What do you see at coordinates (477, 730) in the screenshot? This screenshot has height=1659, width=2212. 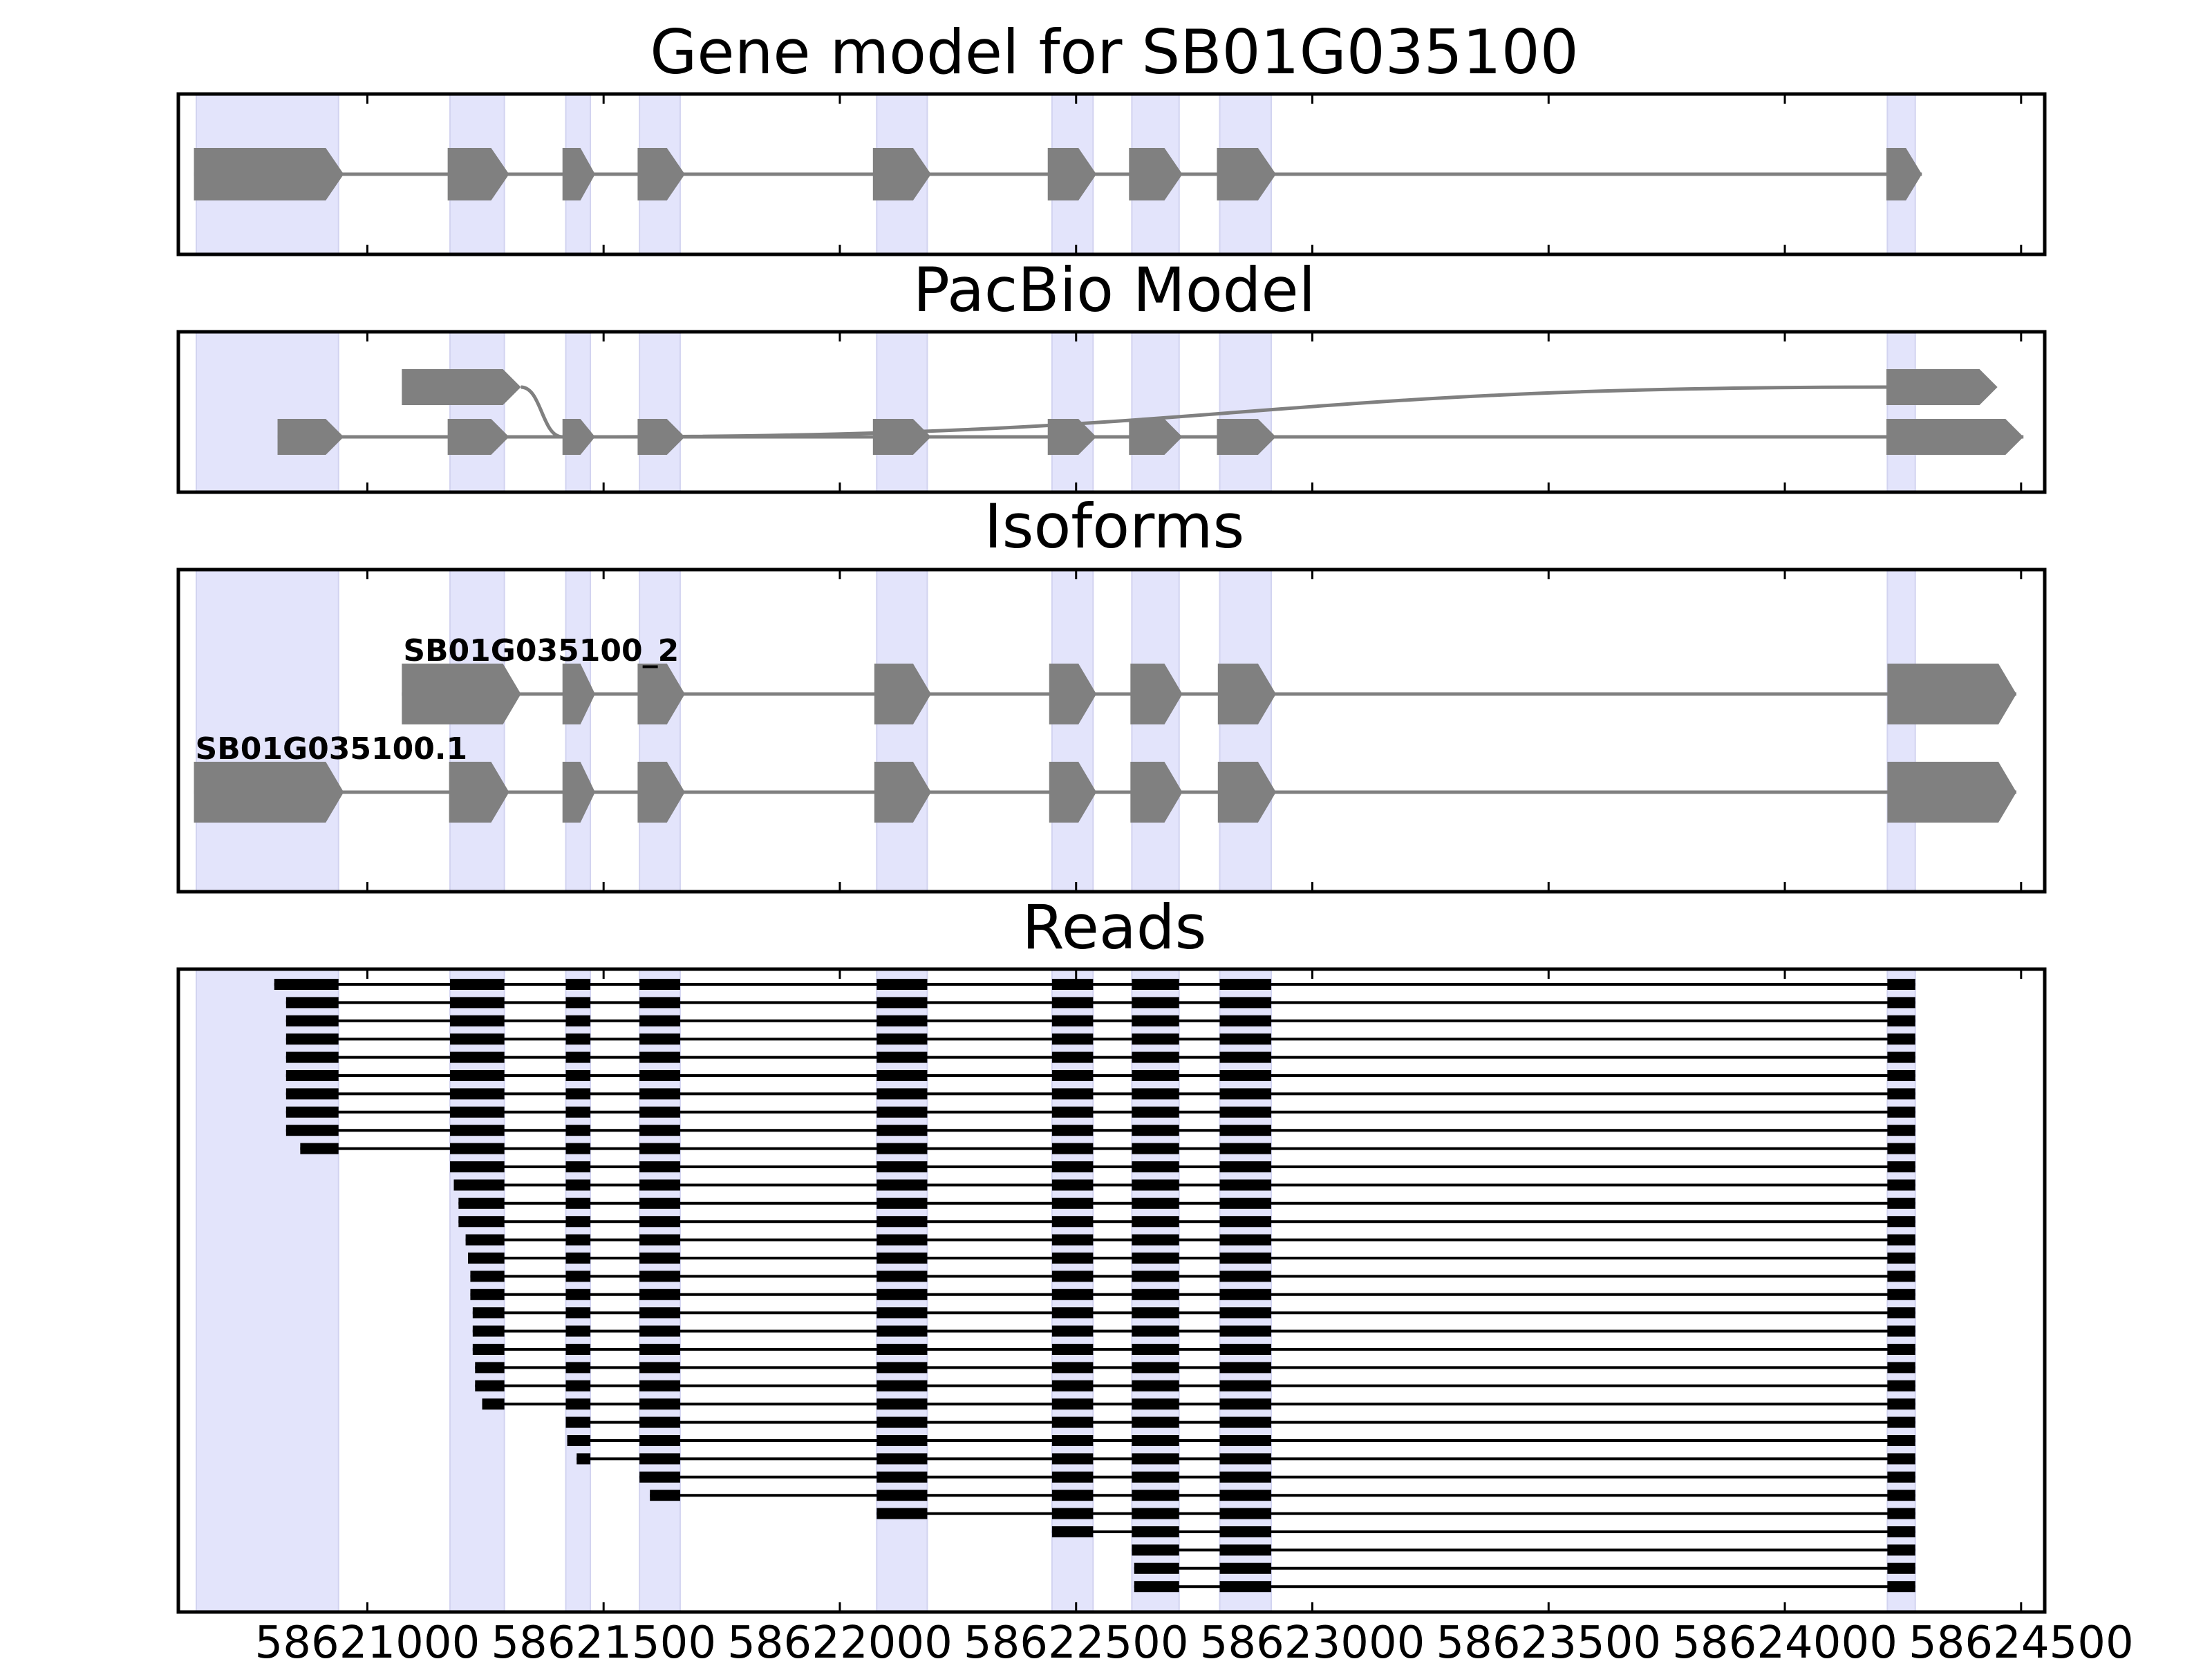 I see `isoforms-highlight-region` at bounding box center [477, 730].